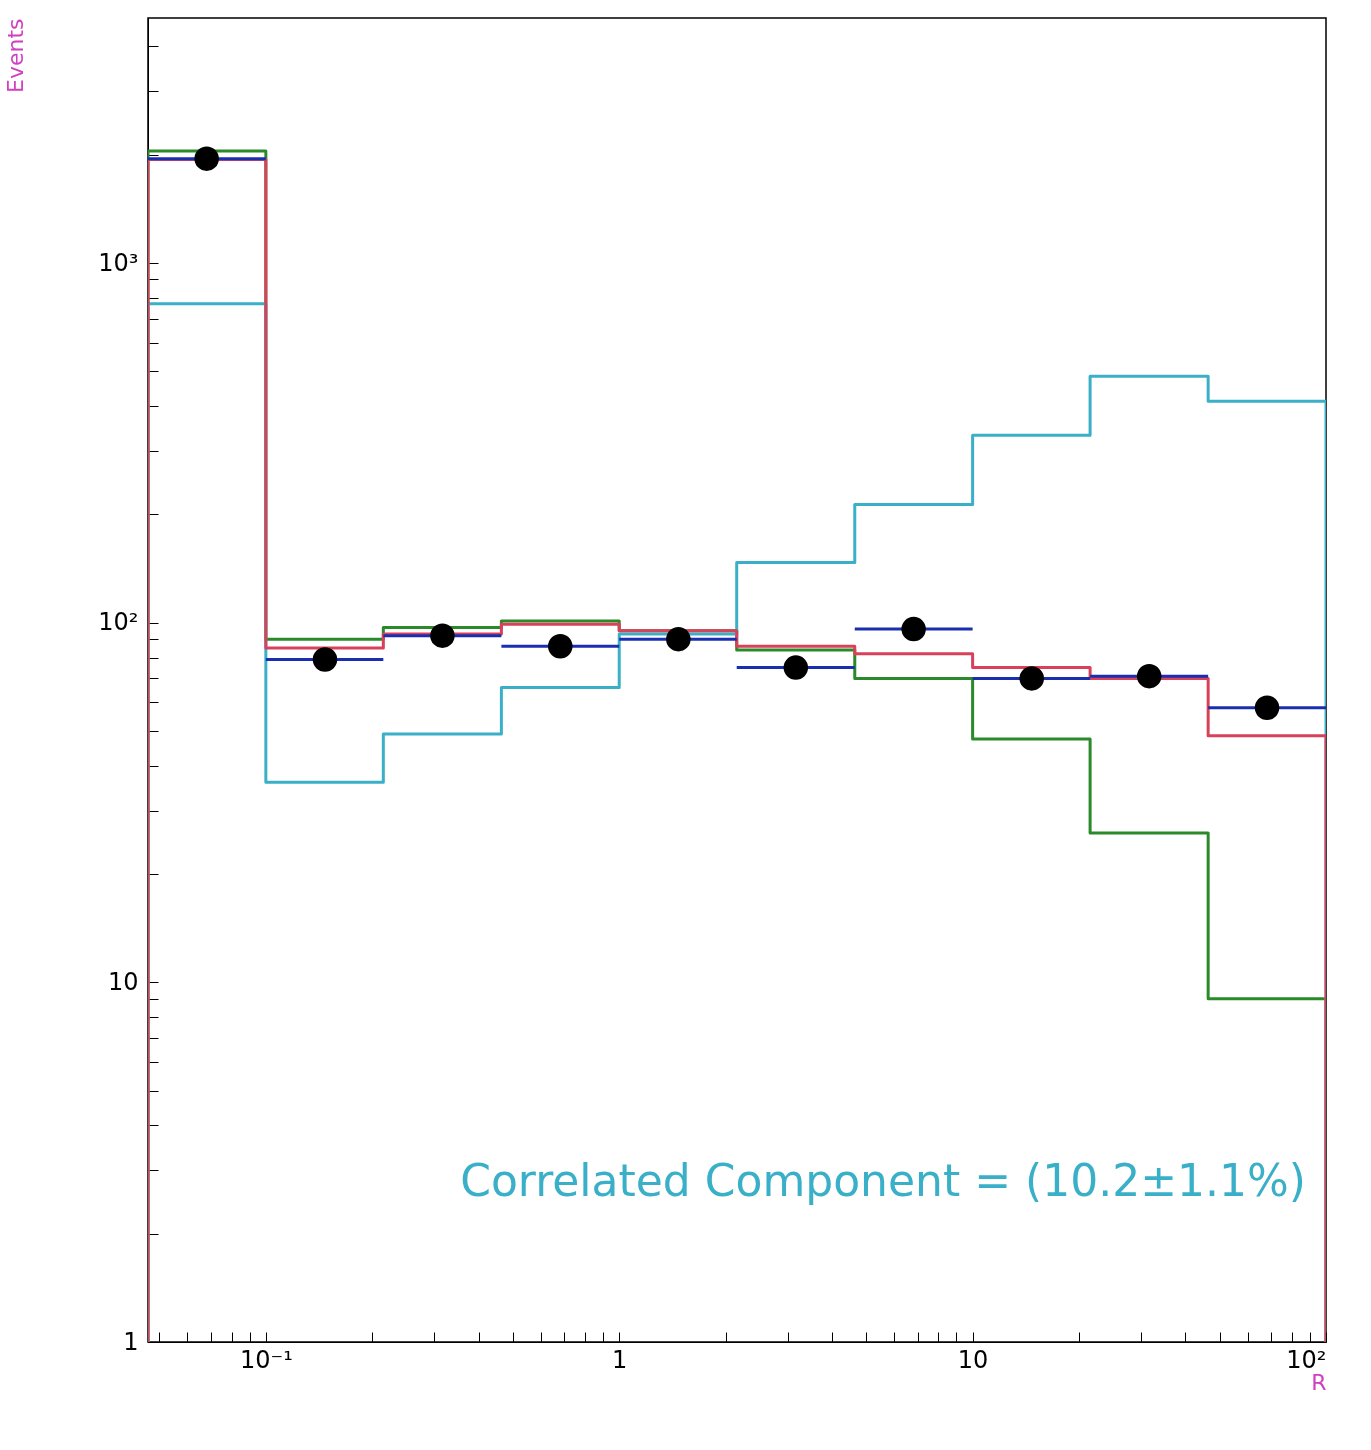  What do you see at coordinates (620, 1359) in the screenshot?
I see `x-tick-label: 1` at bounding box center [620, 1359].